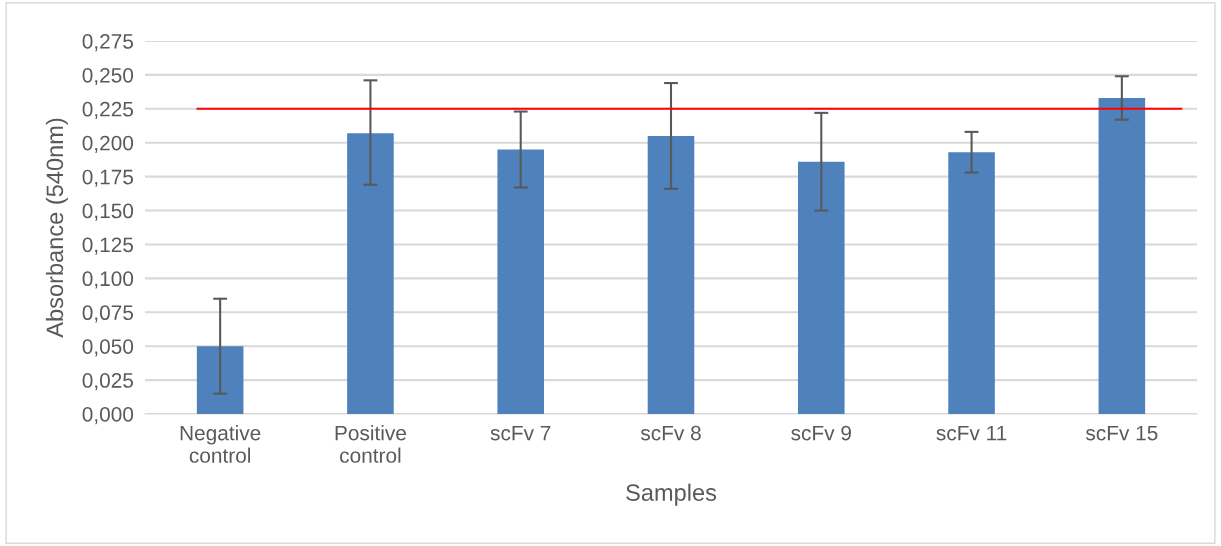 This screenshot has height=546, width=1221. I want to click on y-tick-label: 0,200, so click(108, 144).